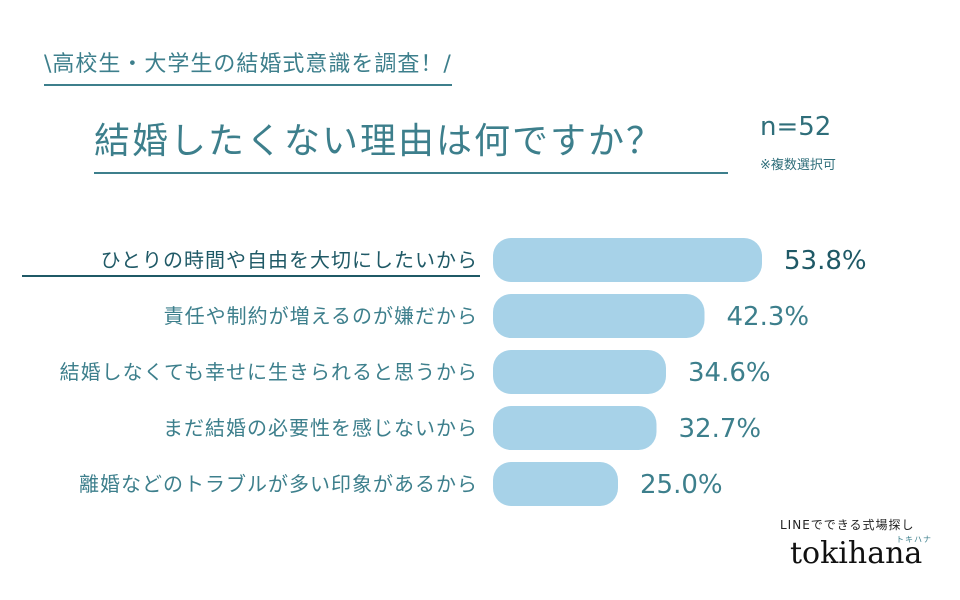 Image resolution: width=960 pixels, height=600 pixels. Describe the element at coordinates (768, 317) in the screenshot. I see `value-label-1: 42.3%` at that location.